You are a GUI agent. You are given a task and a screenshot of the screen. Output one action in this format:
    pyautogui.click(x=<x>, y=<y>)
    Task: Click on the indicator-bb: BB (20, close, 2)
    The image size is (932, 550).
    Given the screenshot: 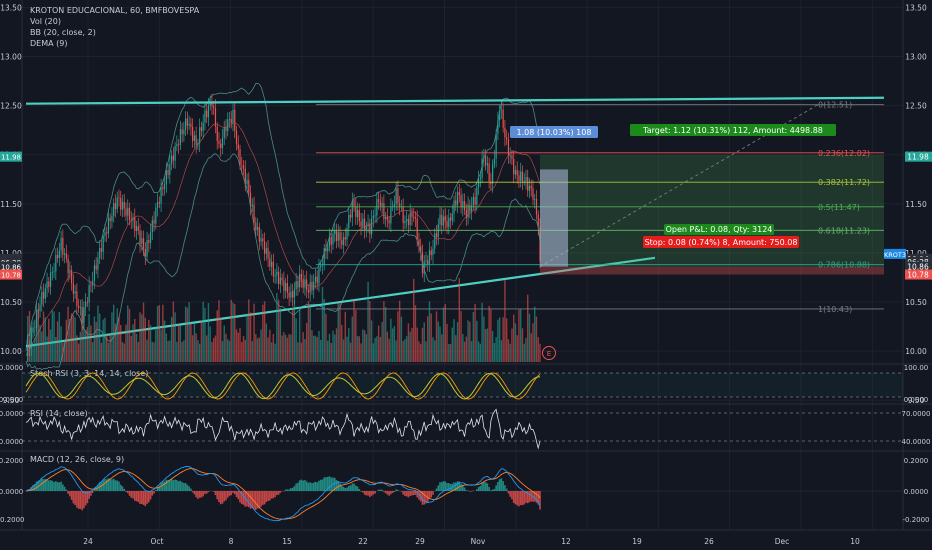 What is the action you would take?
    pyautogui.click(x=63, y=32)
    